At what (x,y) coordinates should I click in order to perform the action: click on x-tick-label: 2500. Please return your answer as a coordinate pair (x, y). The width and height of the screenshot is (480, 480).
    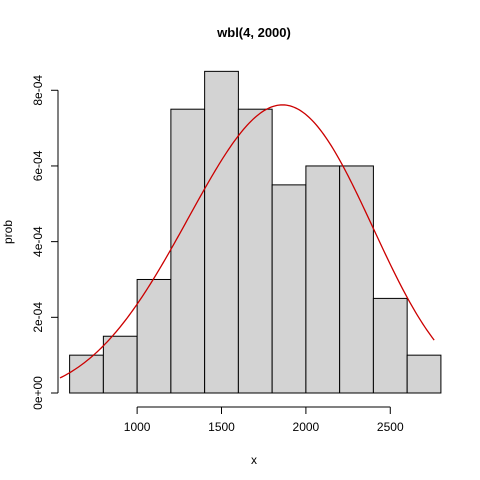
    Looking at the image, I should click on (390, 427).